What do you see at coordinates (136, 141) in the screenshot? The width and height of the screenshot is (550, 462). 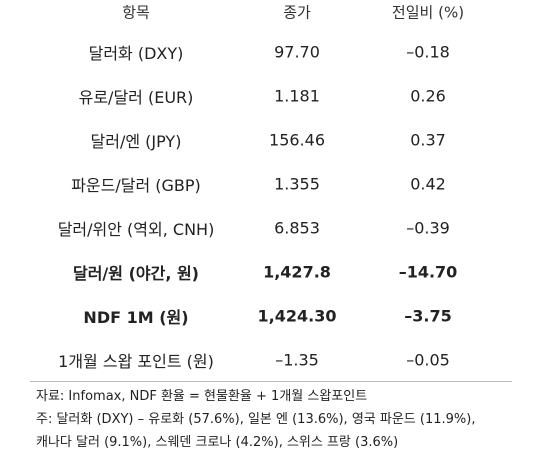 I see `table-cell: 달러/엔 (JPY)` at bounding box center [136, 141].